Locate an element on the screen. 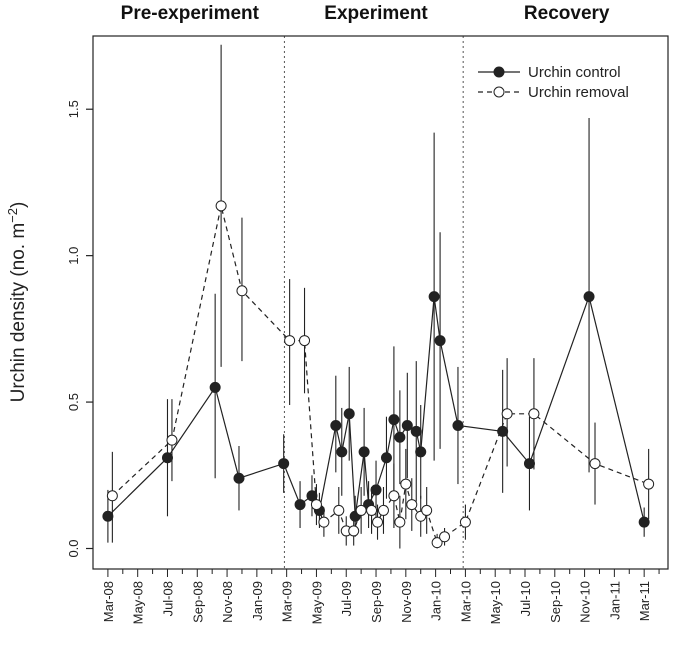  x-tick-label-11: Jan-10 is located at coordinates (436, 601).